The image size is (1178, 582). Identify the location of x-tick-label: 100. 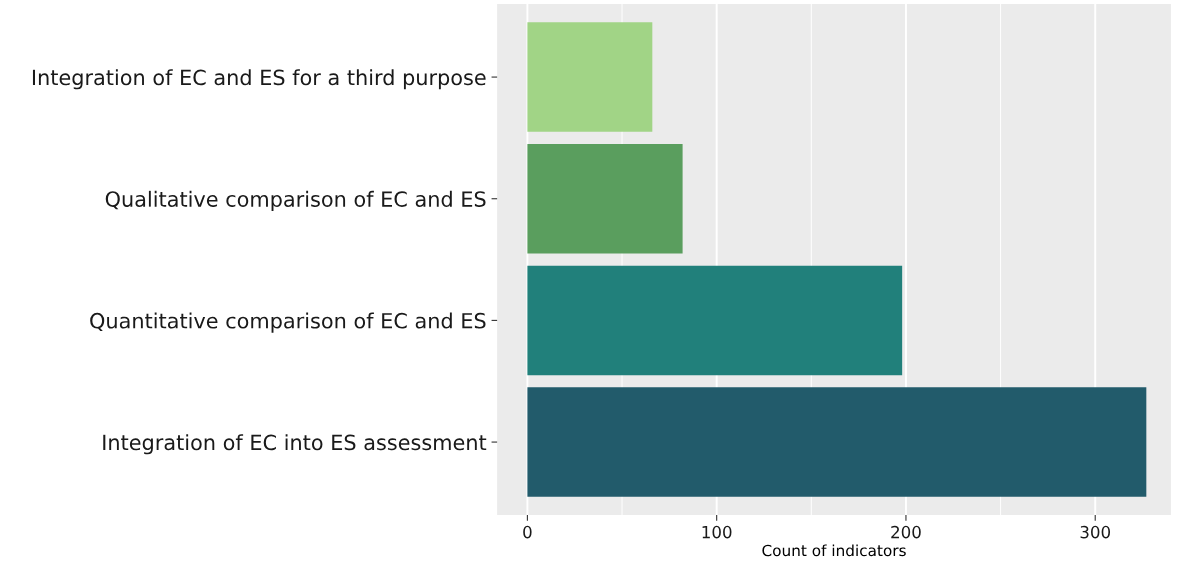
(717, 532).